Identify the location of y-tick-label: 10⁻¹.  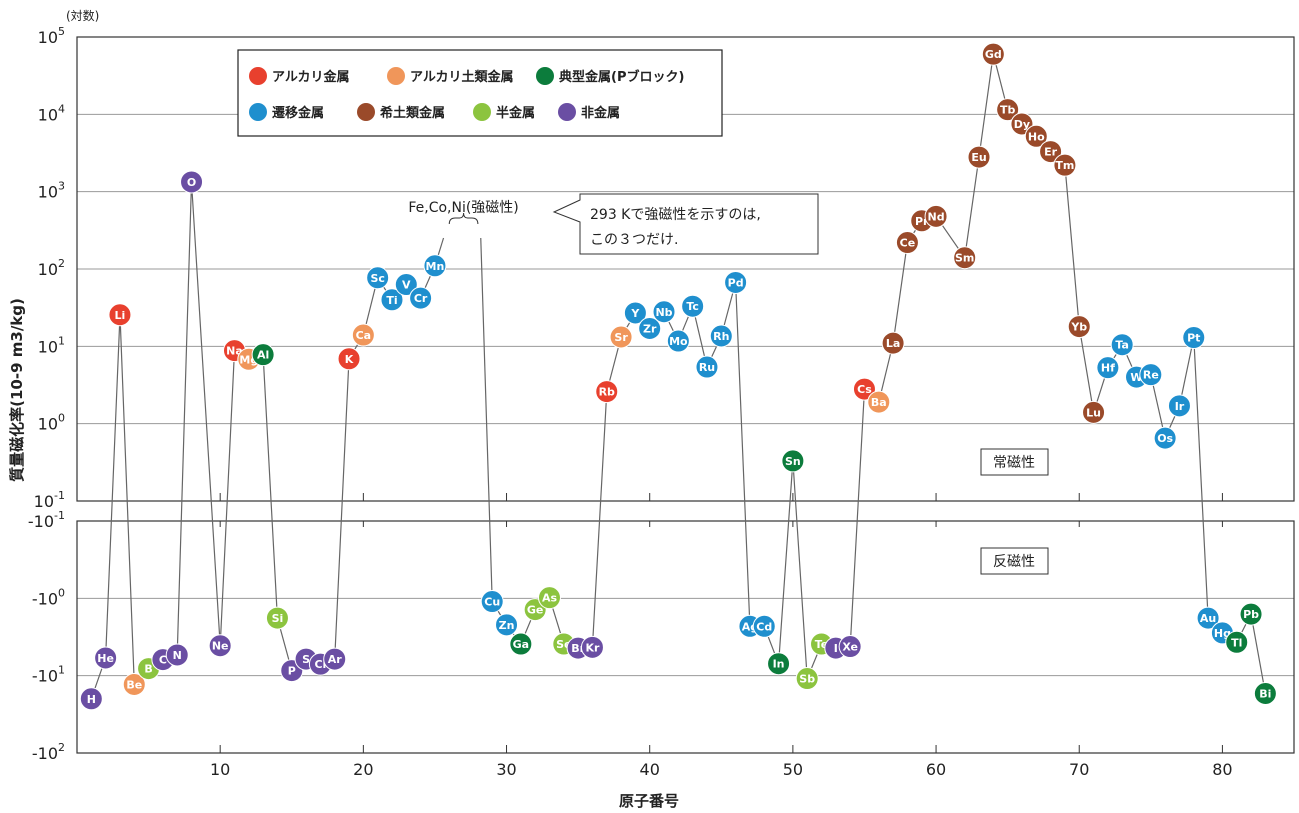
(49, 500).